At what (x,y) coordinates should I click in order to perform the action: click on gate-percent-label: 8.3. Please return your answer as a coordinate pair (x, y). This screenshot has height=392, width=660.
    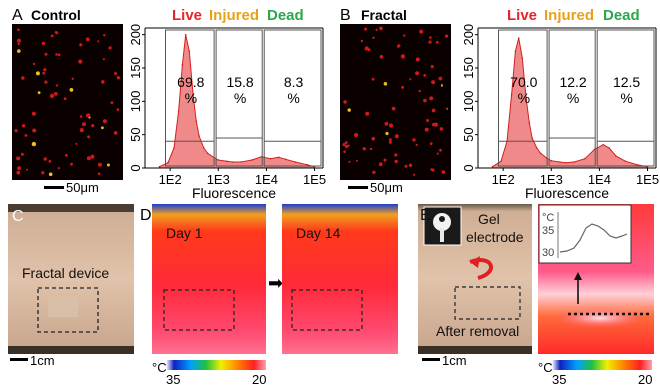
    Looking at the image, I should click on (294, 82).